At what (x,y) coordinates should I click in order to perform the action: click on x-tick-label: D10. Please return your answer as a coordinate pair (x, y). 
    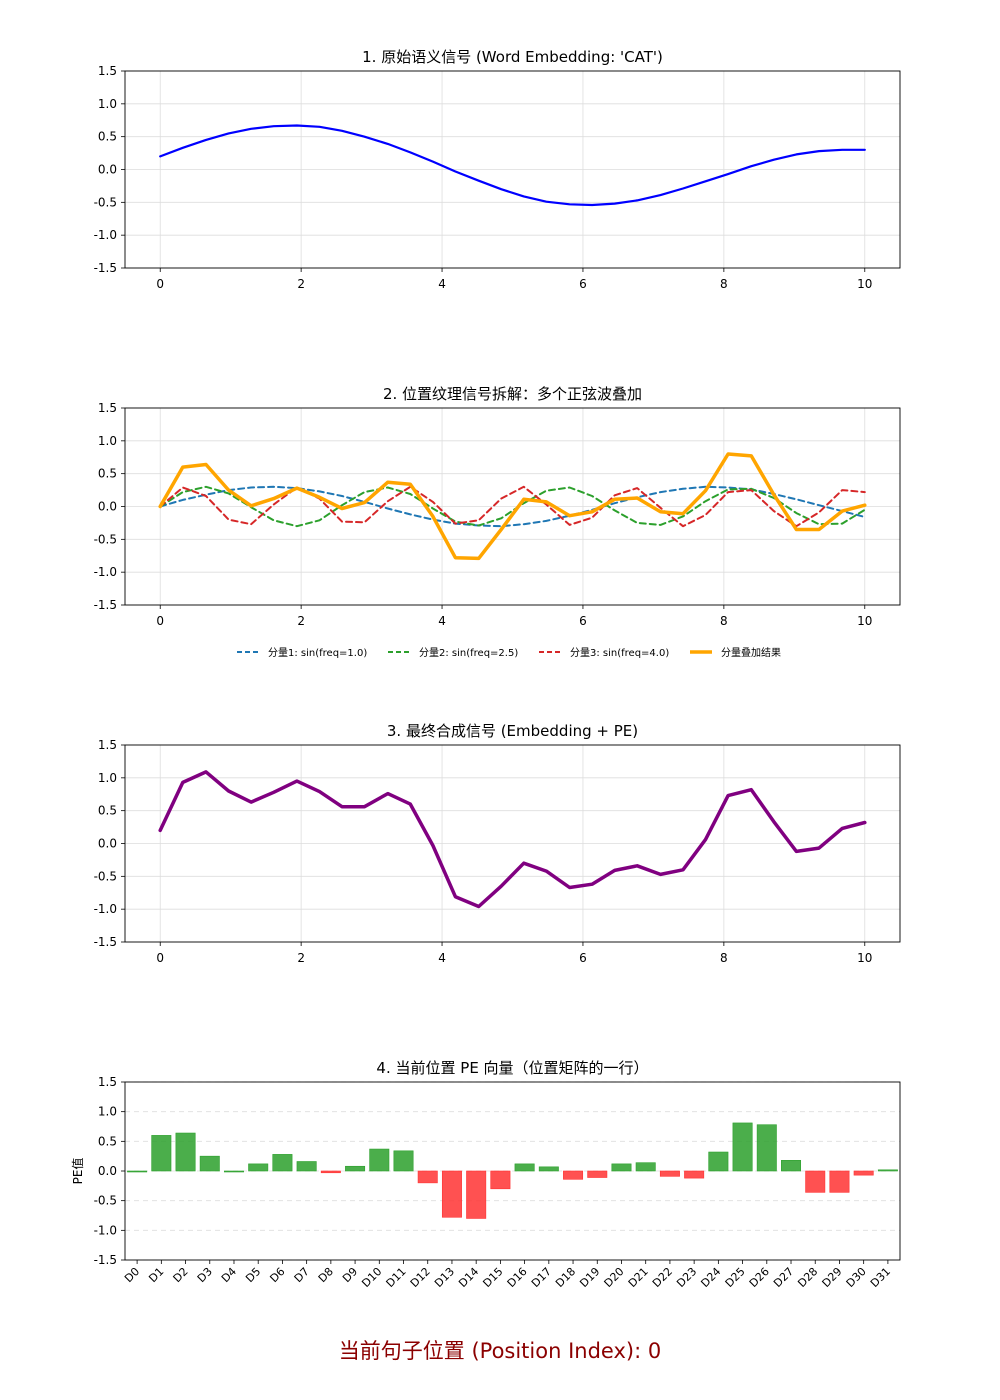
    Looking at the image, I should click on (371, 1277).